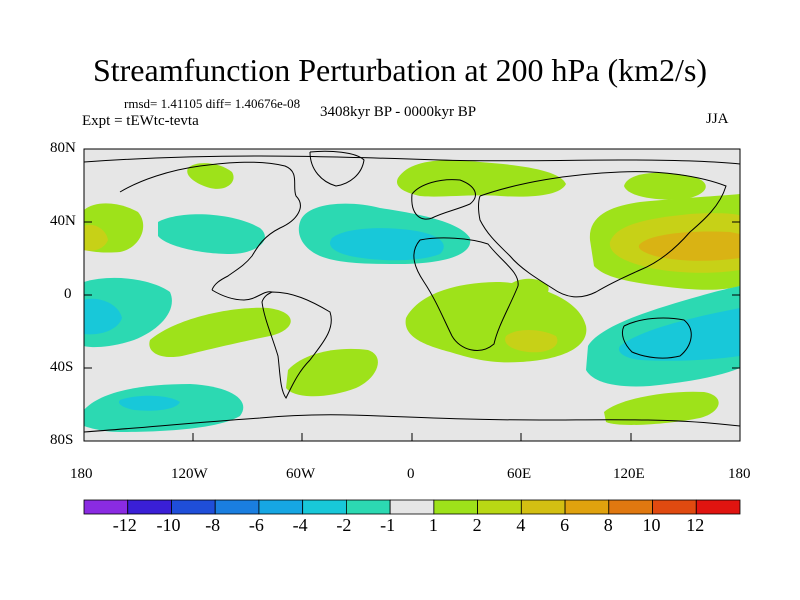 The height and width of the screenshot is (600, 800). What do you see at coordinates (63, 148) in the screenshot?
I see `y-label-80n: 80N` at bounding box center [63, 148].